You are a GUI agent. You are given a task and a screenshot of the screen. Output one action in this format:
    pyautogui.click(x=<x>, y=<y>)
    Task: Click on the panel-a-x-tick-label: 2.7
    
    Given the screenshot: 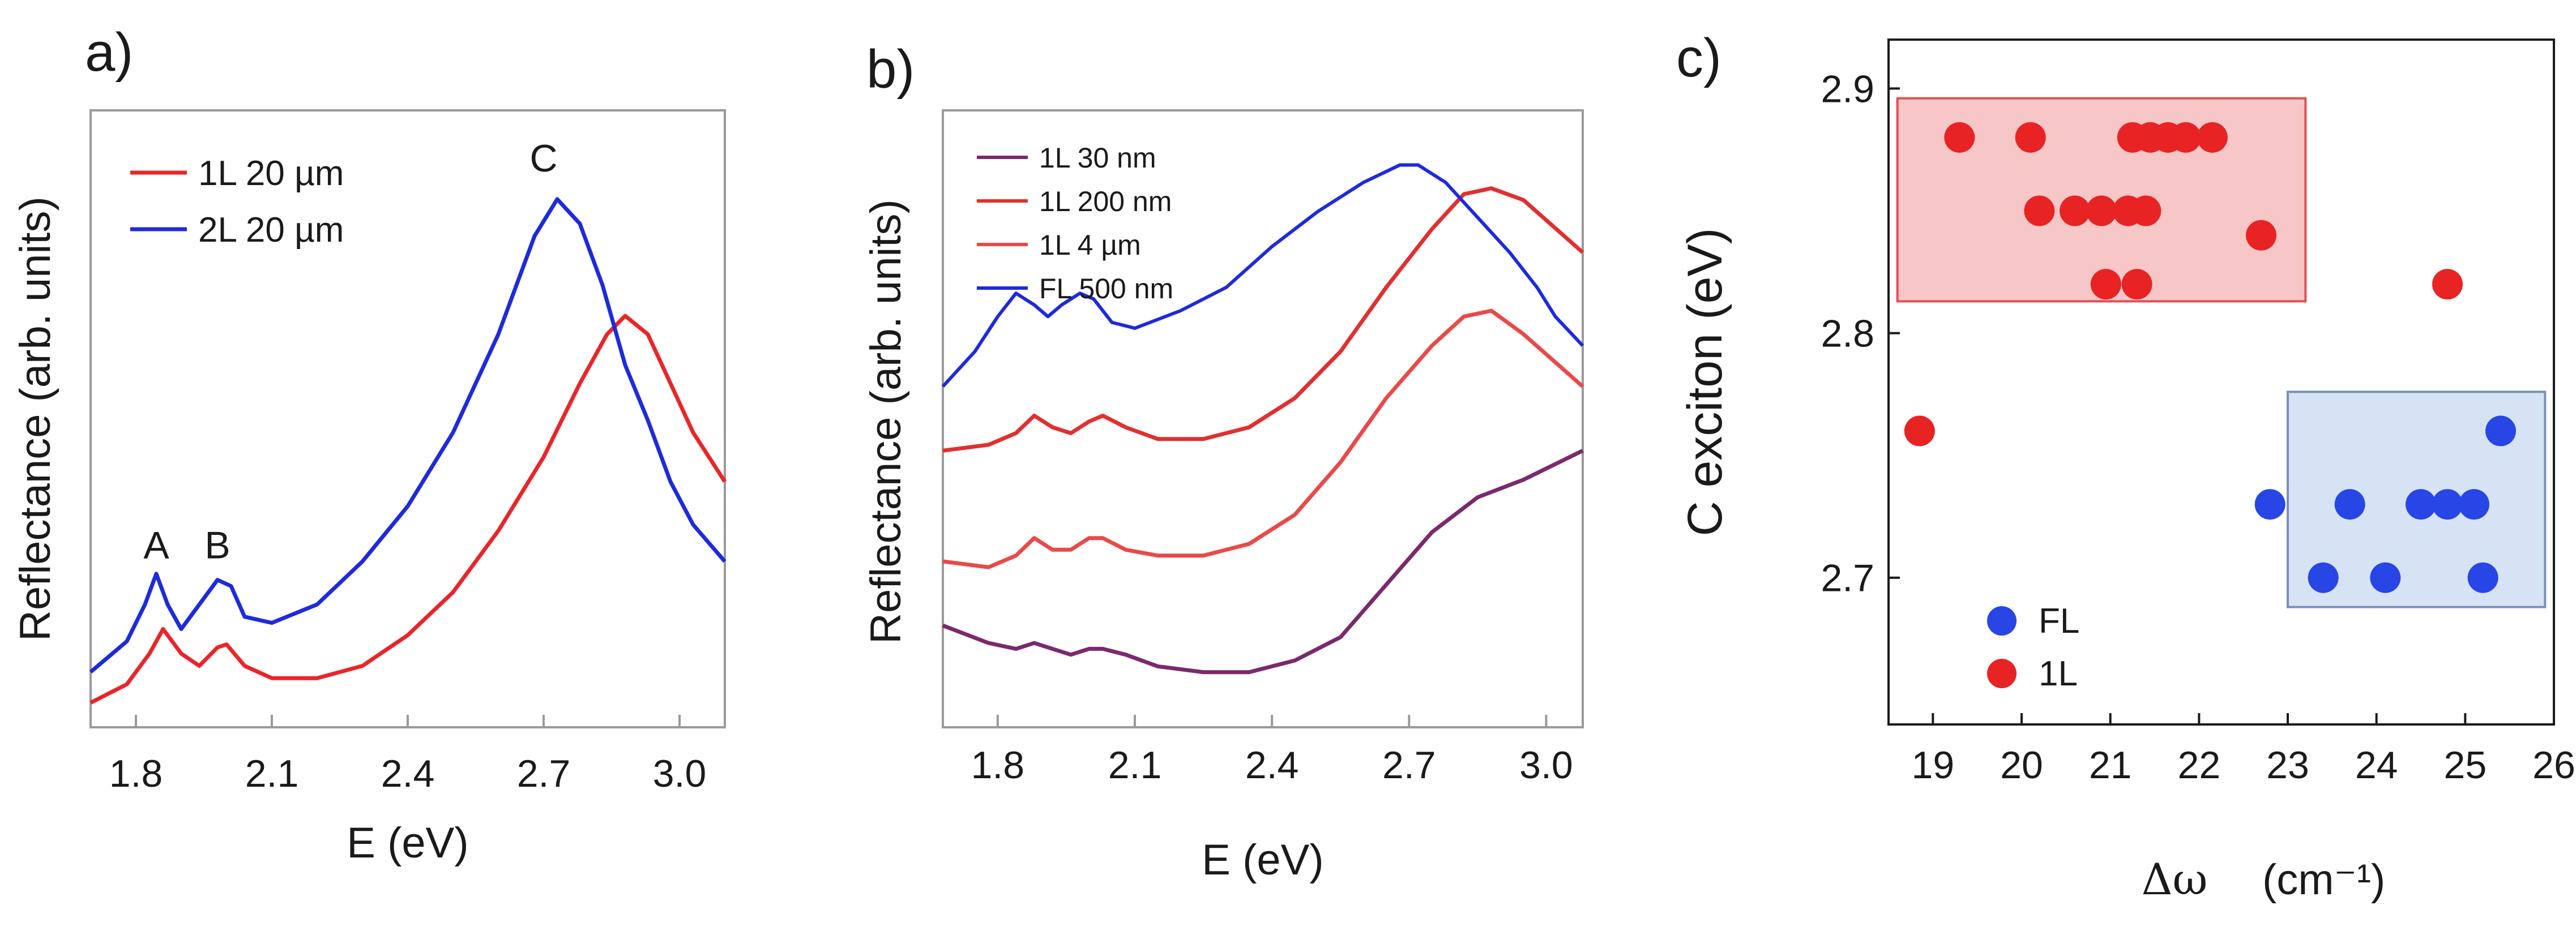 What is the action you would take?
    pyautogui.click(x=544, y=773)
    